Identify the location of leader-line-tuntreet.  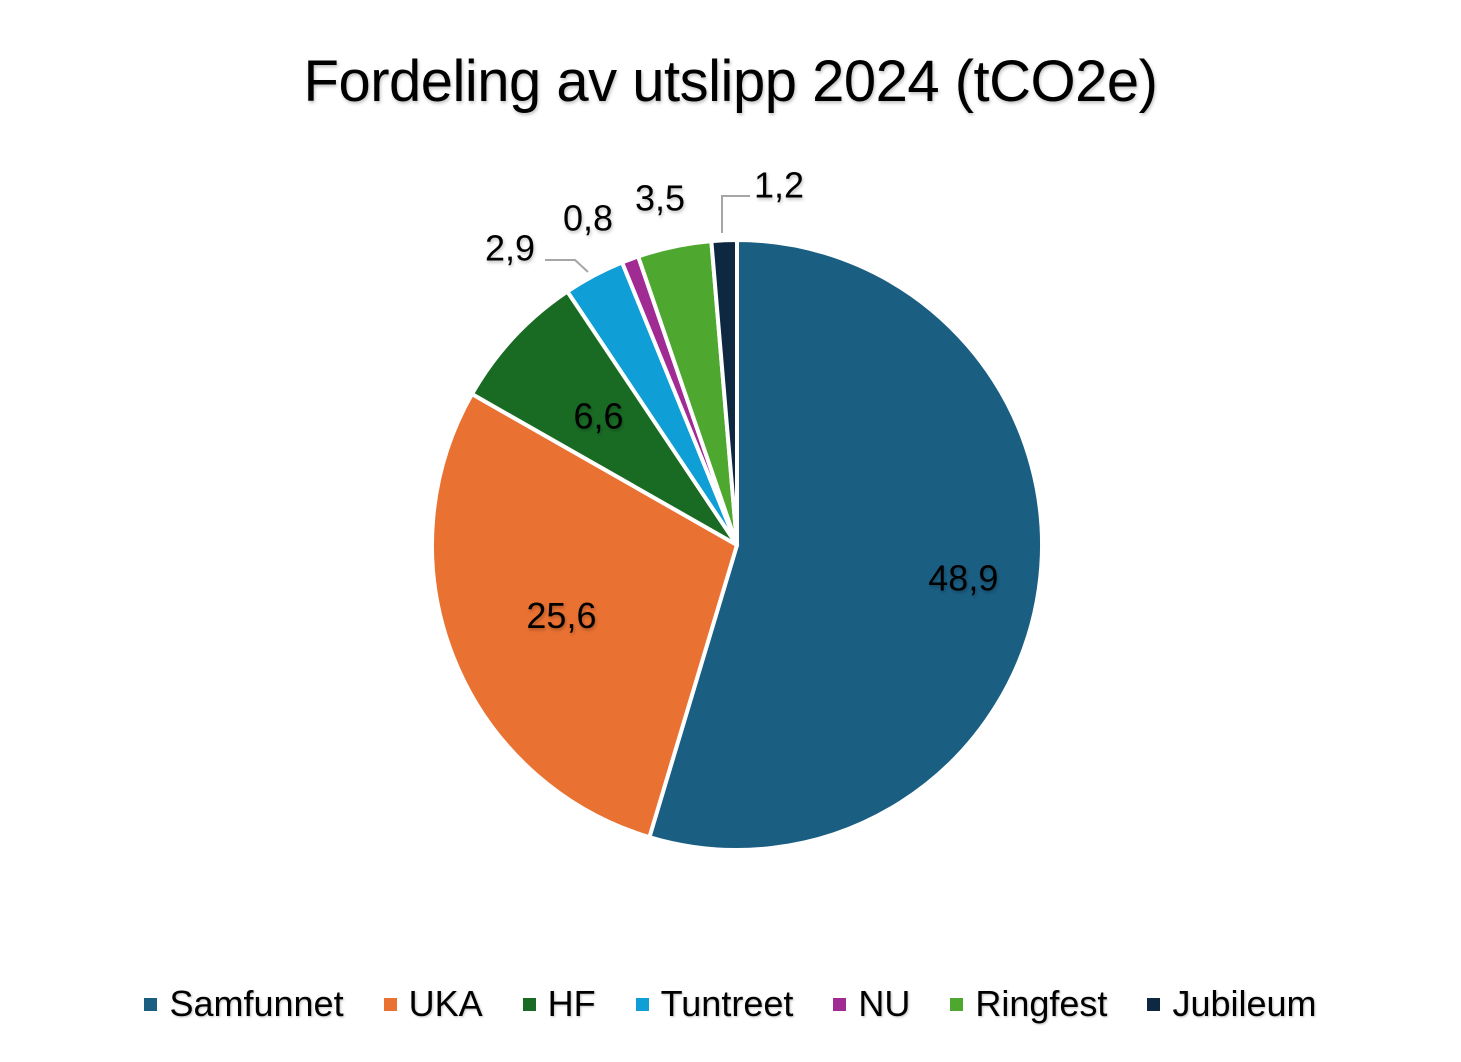
(567, 266).